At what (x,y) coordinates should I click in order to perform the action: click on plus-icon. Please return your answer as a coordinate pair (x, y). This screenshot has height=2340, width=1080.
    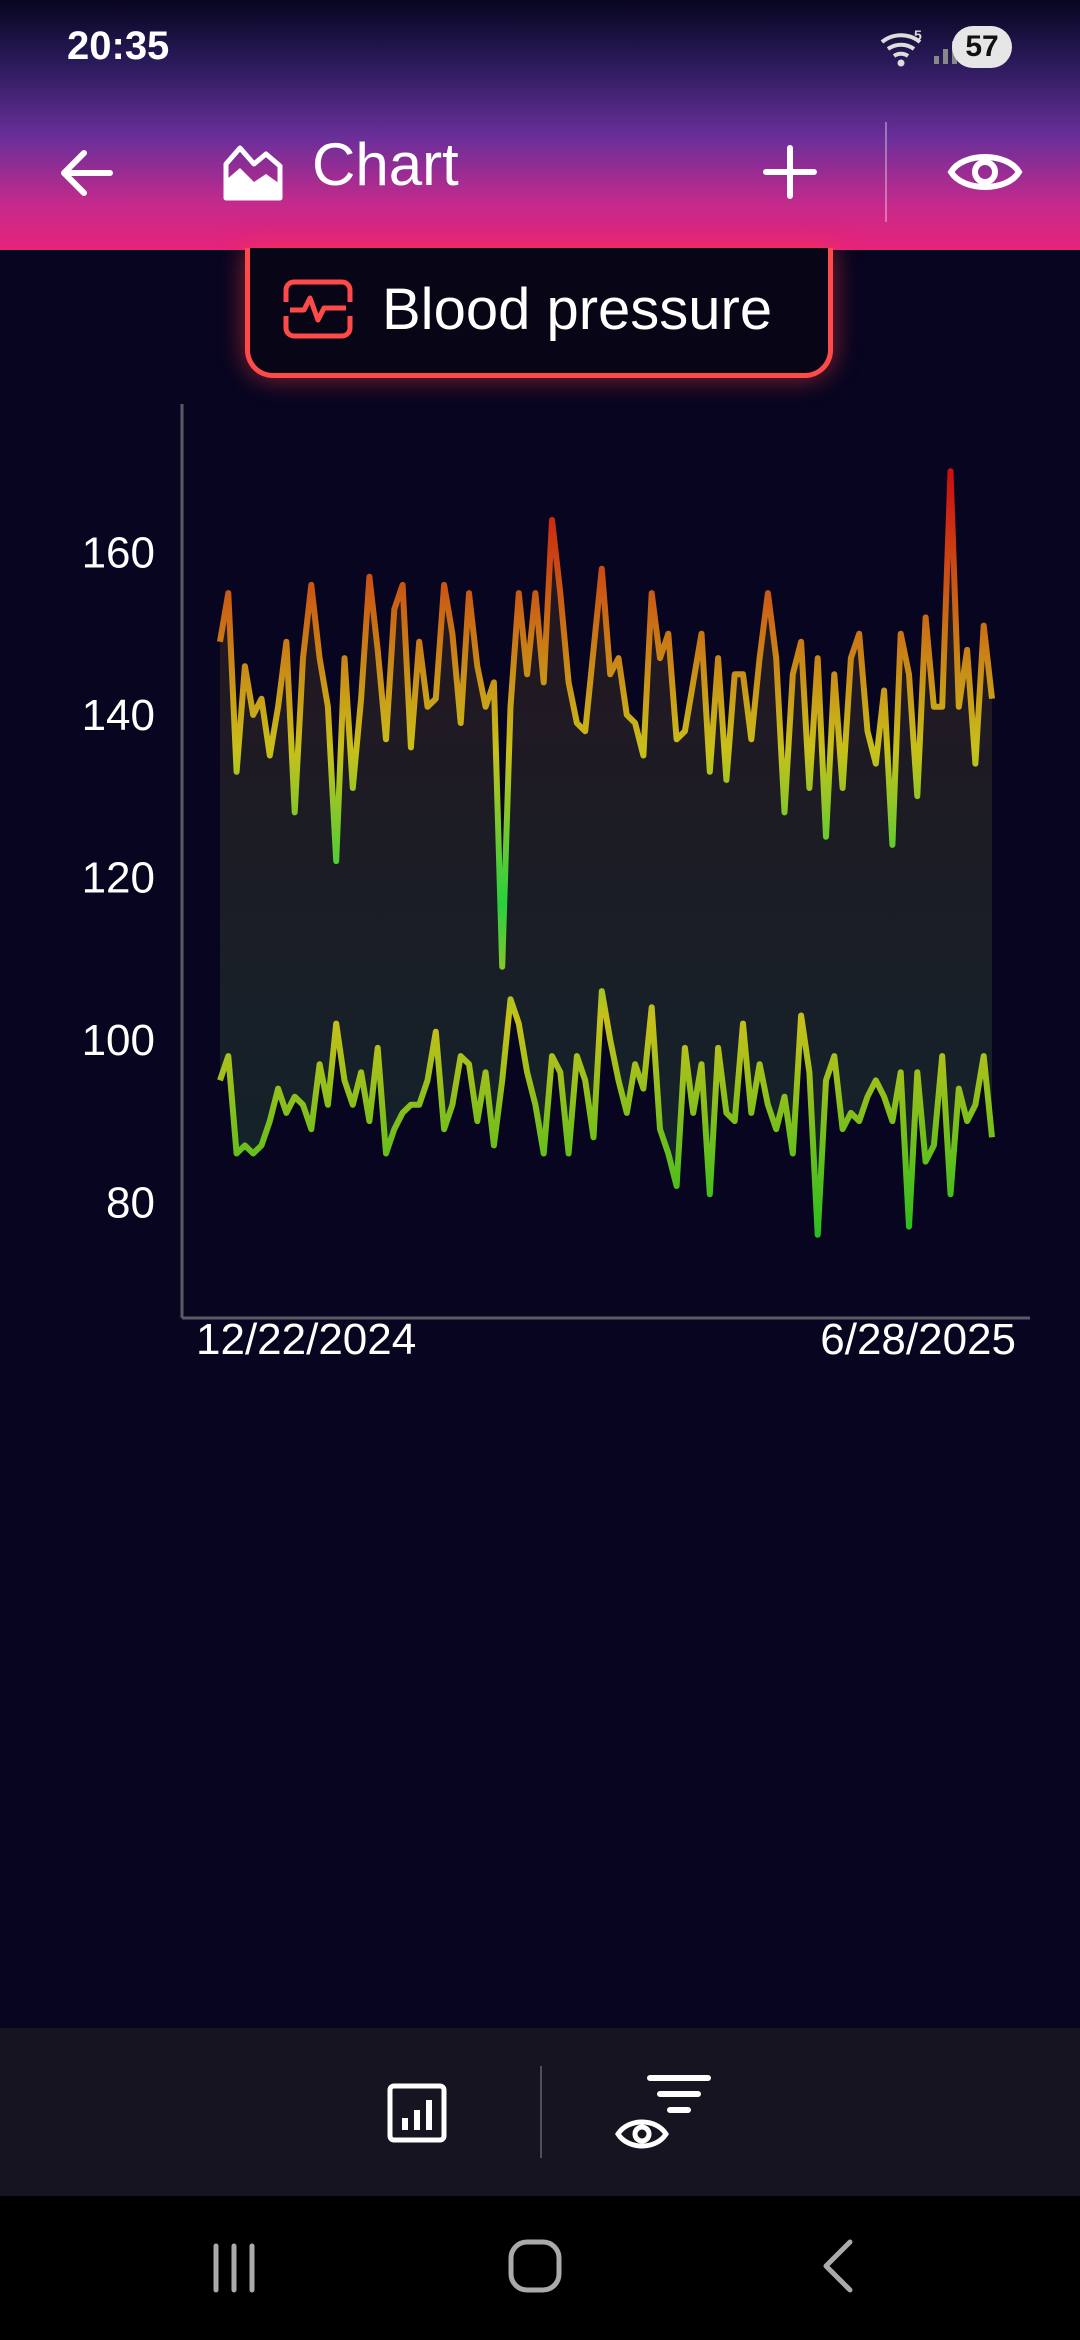
    Looking at the image, I should click on (790, 172).